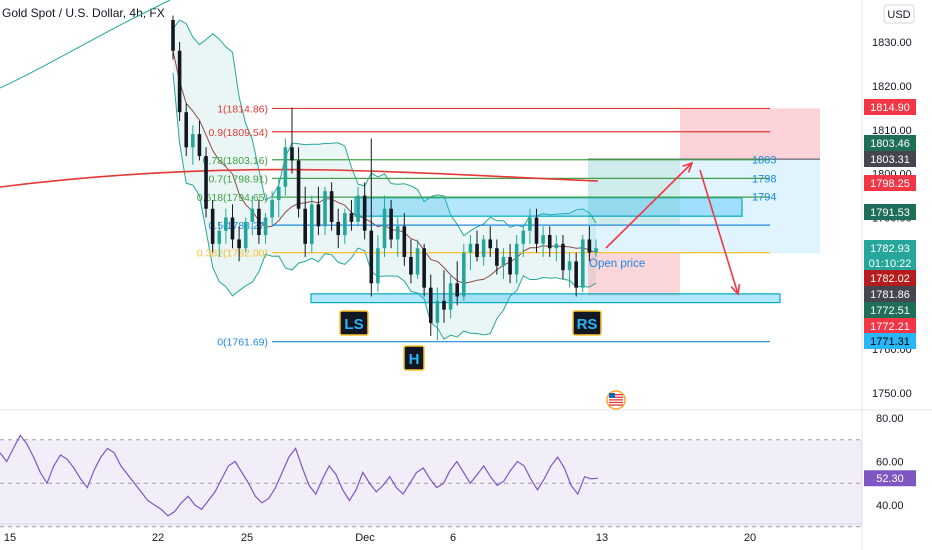 The width and height of the screenshot is (932, 550). What do you see at coordinates (890, 478) in the screenshot?
I see `rsi-badge-bg` at bounding box center [890, 478].